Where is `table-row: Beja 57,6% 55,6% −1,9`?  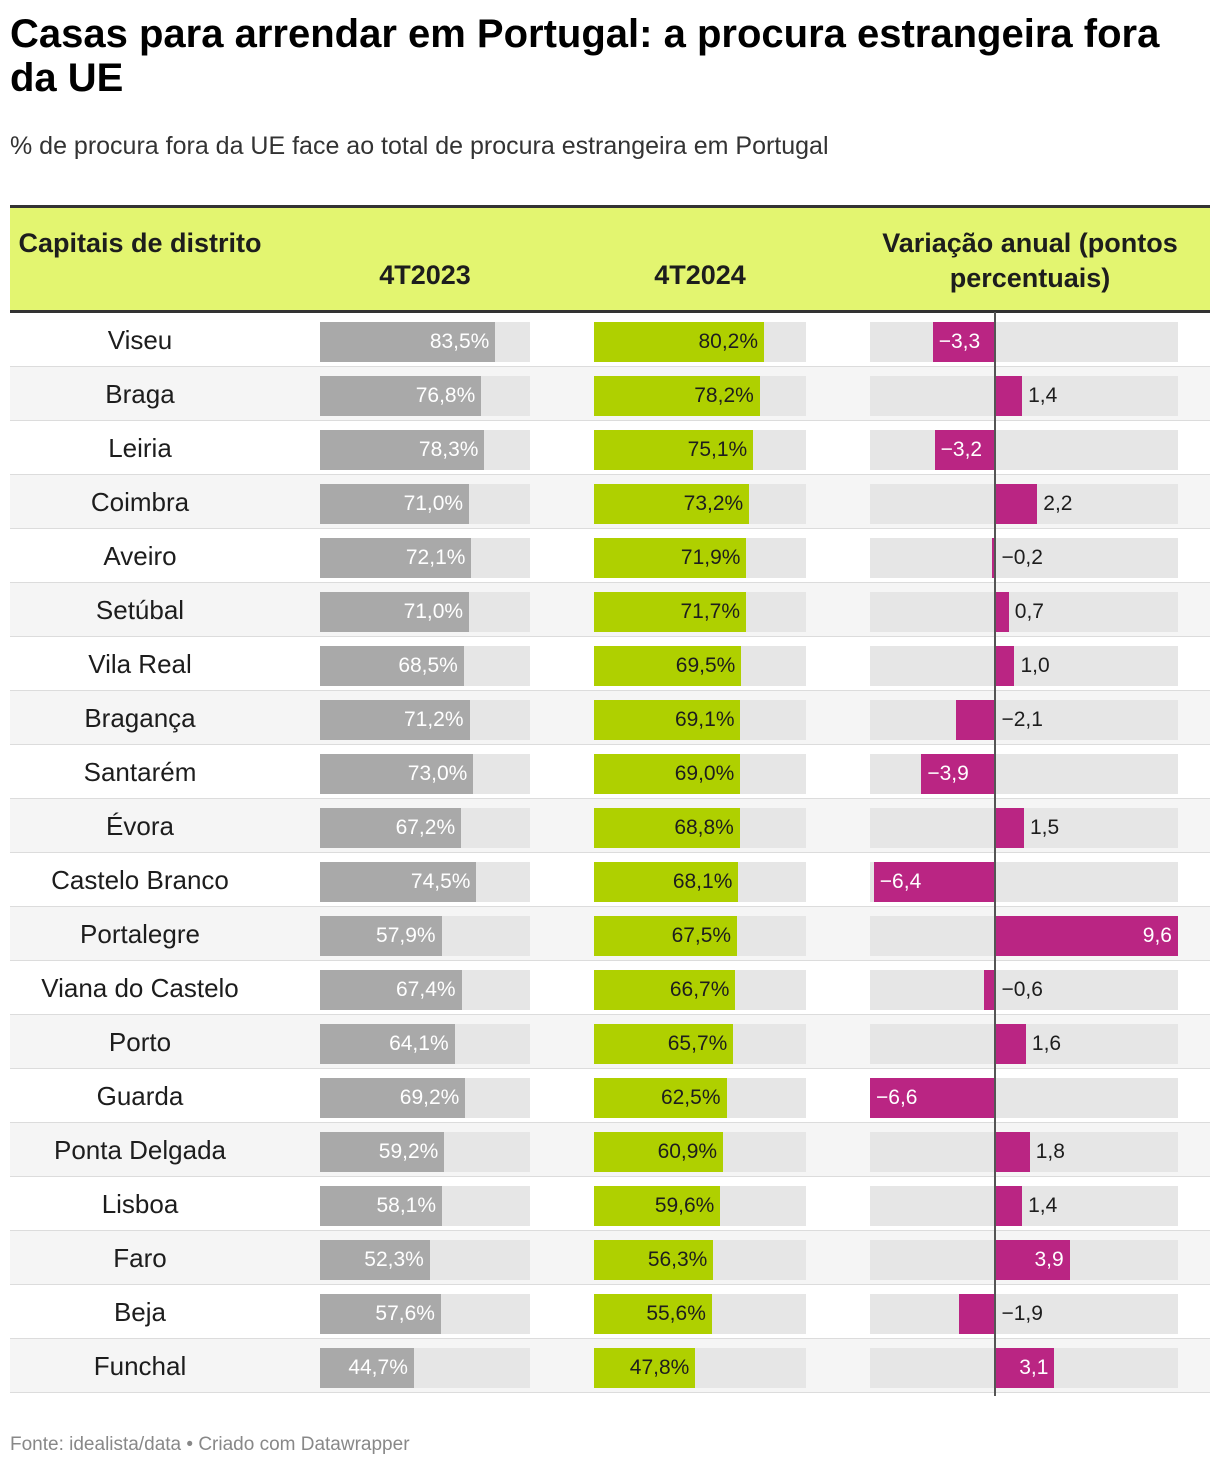 table-row: Beja 57,6% 55,6% −1,9 is located at coordinates (610, 1312).